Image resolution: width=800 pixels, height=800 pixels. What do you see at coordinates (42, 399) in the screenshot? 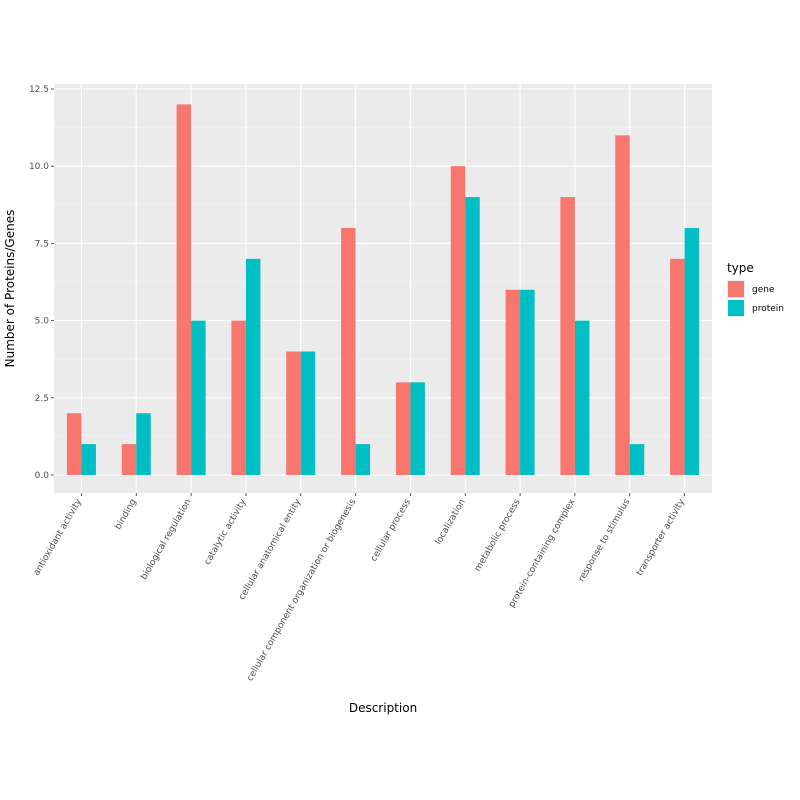
I see `y-tick-label: 2.5` at bounding box center [42, 399].